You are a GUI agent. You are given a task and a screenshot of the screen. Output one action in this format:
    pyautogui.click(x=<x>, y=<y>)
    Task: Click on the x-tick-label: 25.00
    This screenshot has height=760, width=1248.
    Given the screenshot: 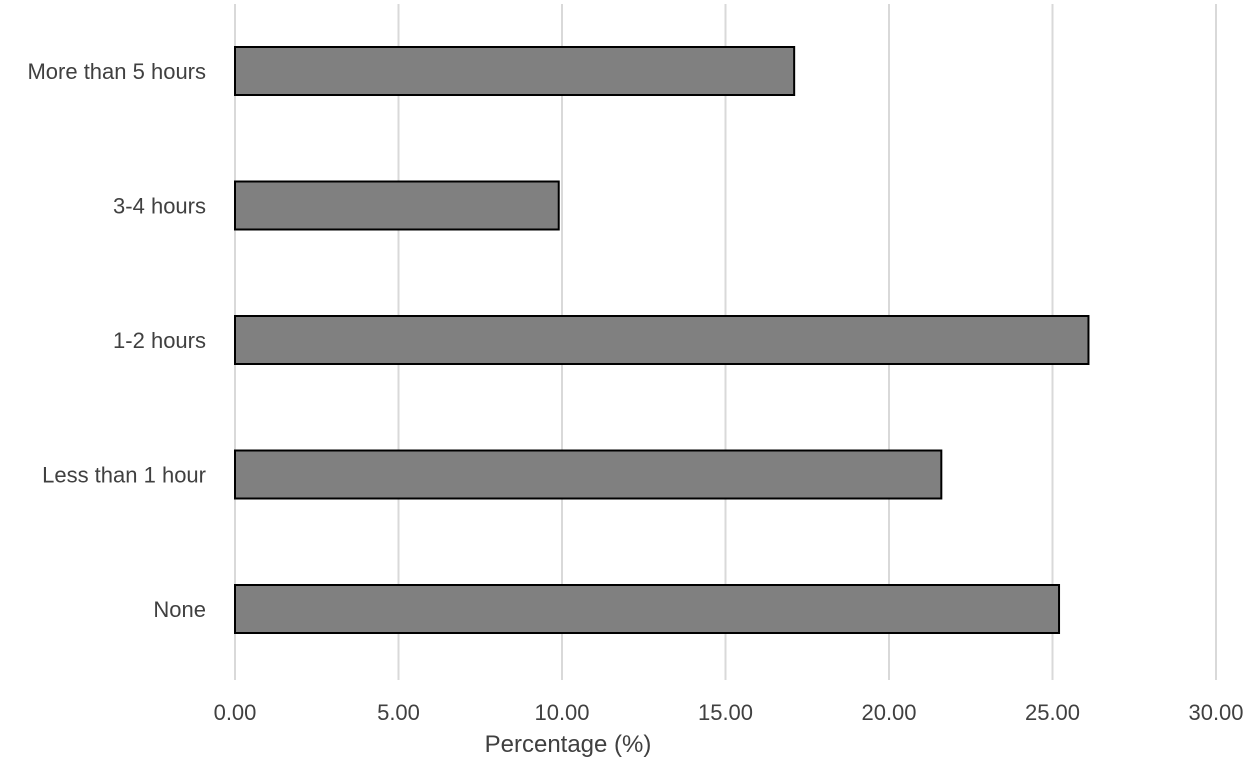 What is the action you would take?
    pyautogui.click(x=1052, y=712)
    